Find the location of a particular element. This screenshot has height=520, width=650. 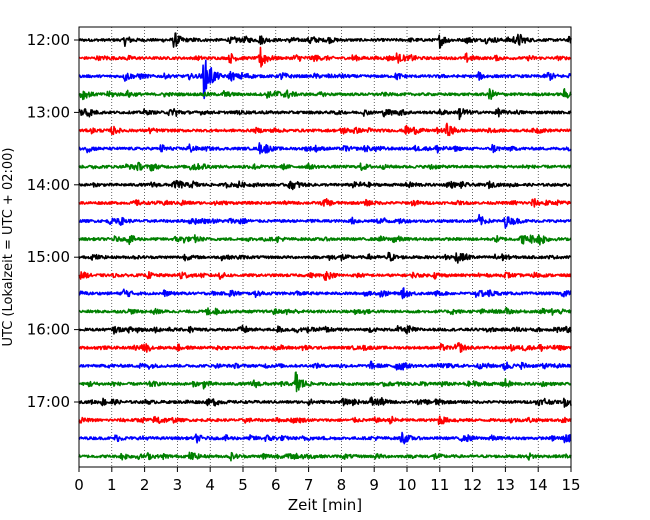

y-axis-label: UTC (Lokalzeit = UTC + 02:00) is located at coordinates (8, 247).